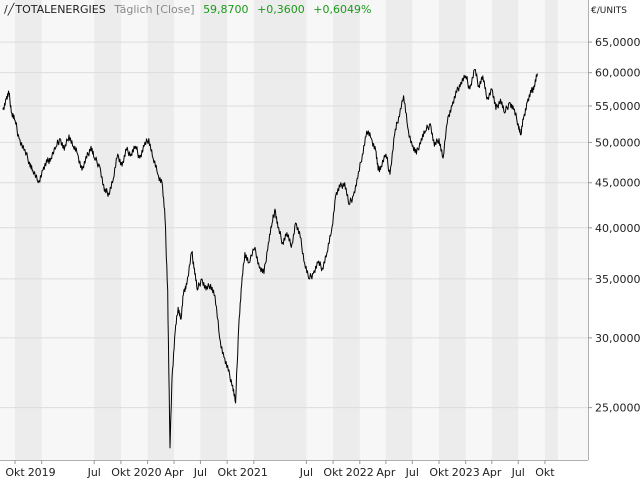 Image resolution: width=640 pixels, height=480 pixels. What do you see at coordinates (281, 9) in the screenshot?
I see `price-change: +0,3600` at bounding box center [281, 9].